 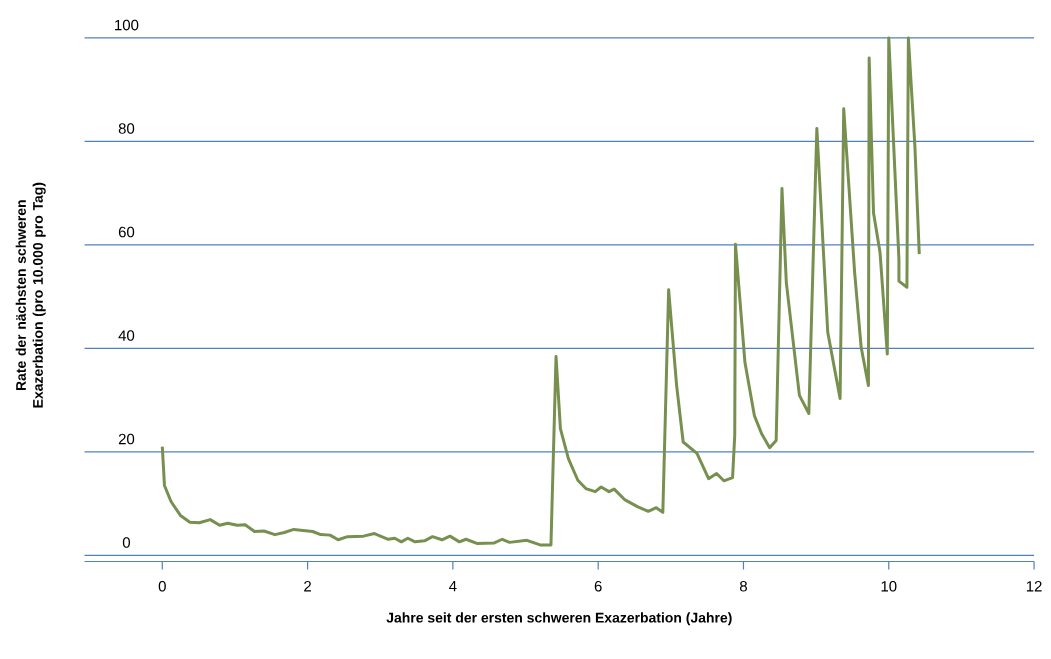 I want to click on y-tick-label: 40, so click(x=126, y=335).